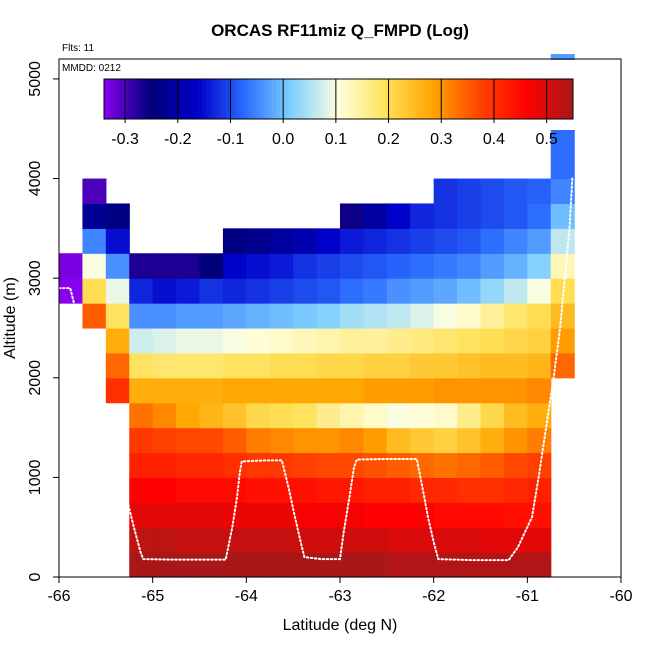 The image size is (650, 650). What do you see at coordinates (433, 596) in the screenshot?
I see `x-tick-label: -62` at bounding box center [433, 596].